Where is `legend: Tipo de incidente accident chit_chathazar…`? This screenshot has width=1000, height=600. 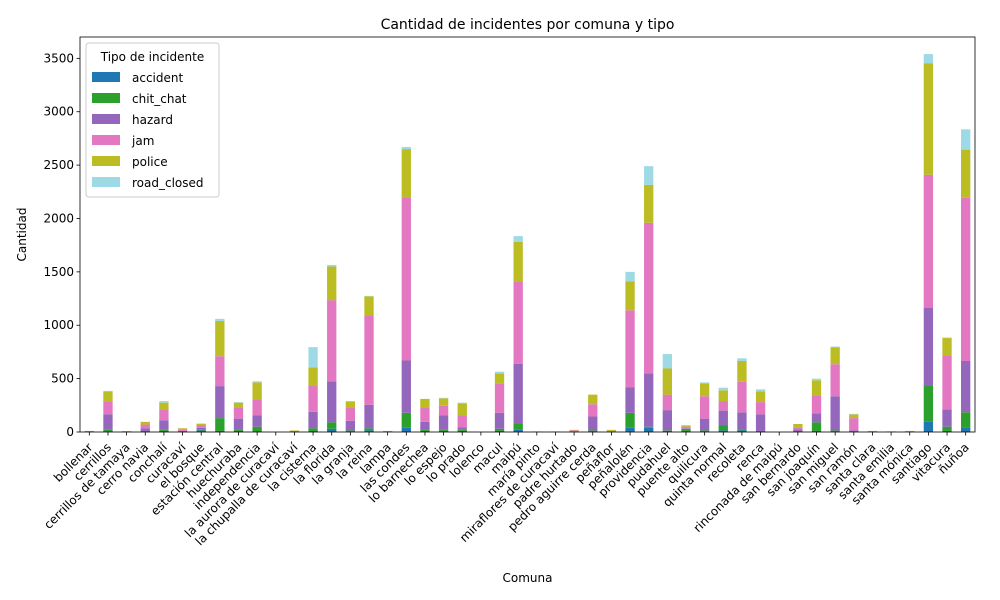 legend: Tipo de incidente accident chit_chathazar… is located at coordinates (152, 120).